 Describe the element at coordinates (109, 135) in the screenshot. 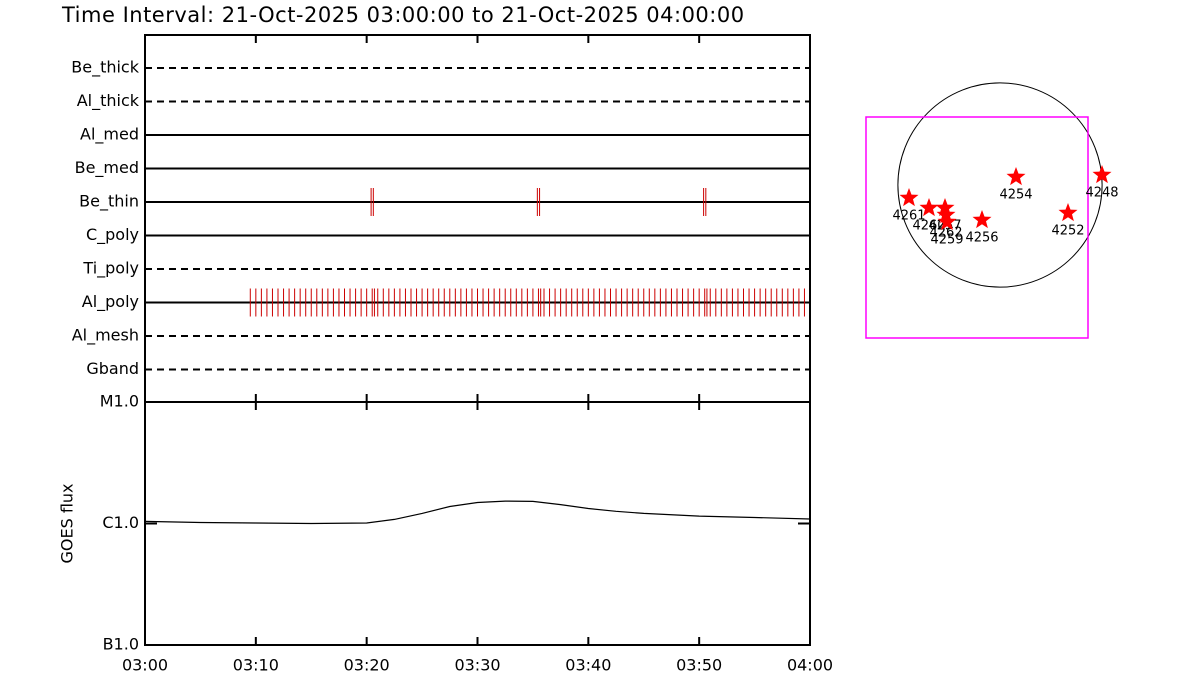

I see `filter-label: Al_med` at that location.